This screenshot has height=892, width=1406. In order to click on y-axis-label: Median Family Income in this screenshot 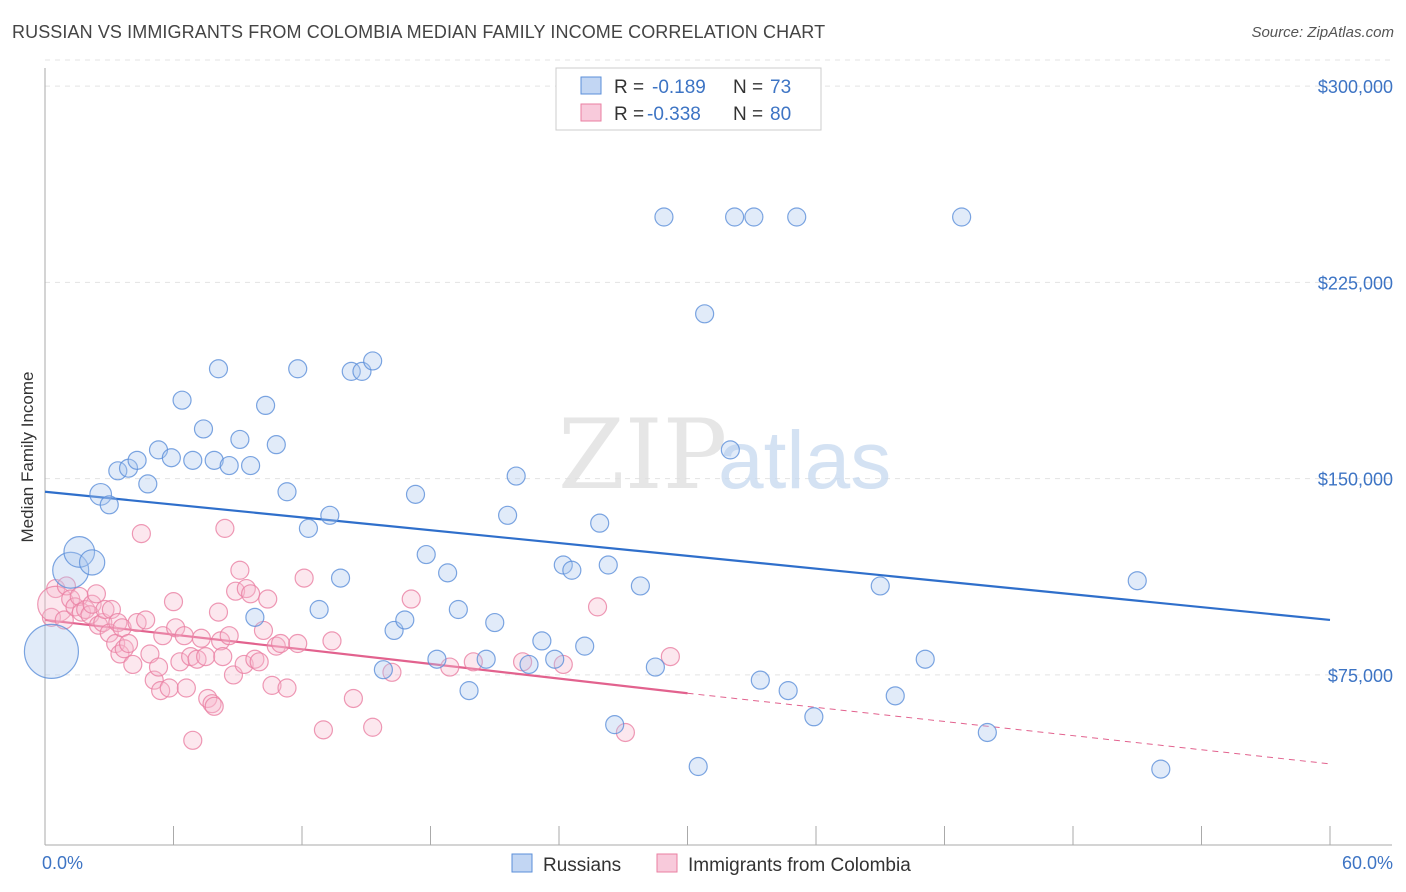, I will do `click(27, 456)`.